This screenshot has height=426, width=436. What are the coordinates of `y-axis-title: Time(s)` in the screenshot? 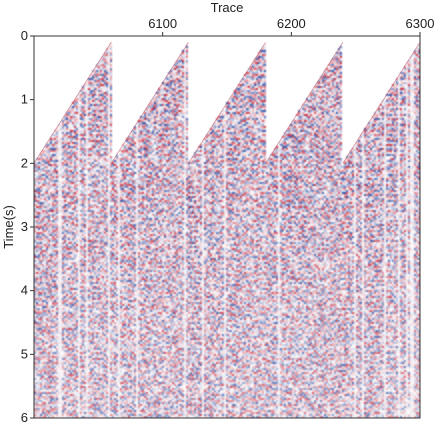 It's located at (8, 227).